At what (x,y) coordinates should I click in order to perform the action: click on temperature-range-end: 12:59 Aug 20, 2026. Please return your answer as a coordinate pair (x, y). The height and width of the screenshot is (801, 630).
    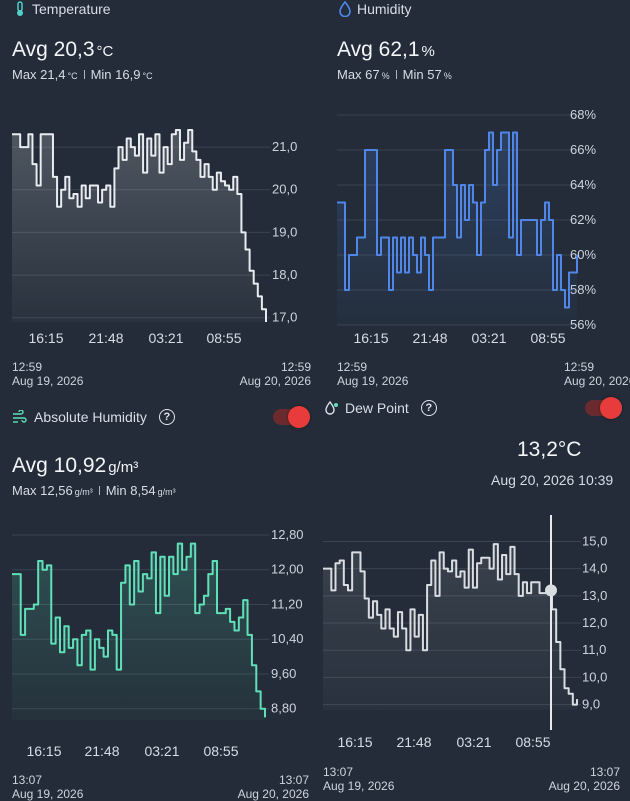
    Looking at the image, I should click on (275, 374).